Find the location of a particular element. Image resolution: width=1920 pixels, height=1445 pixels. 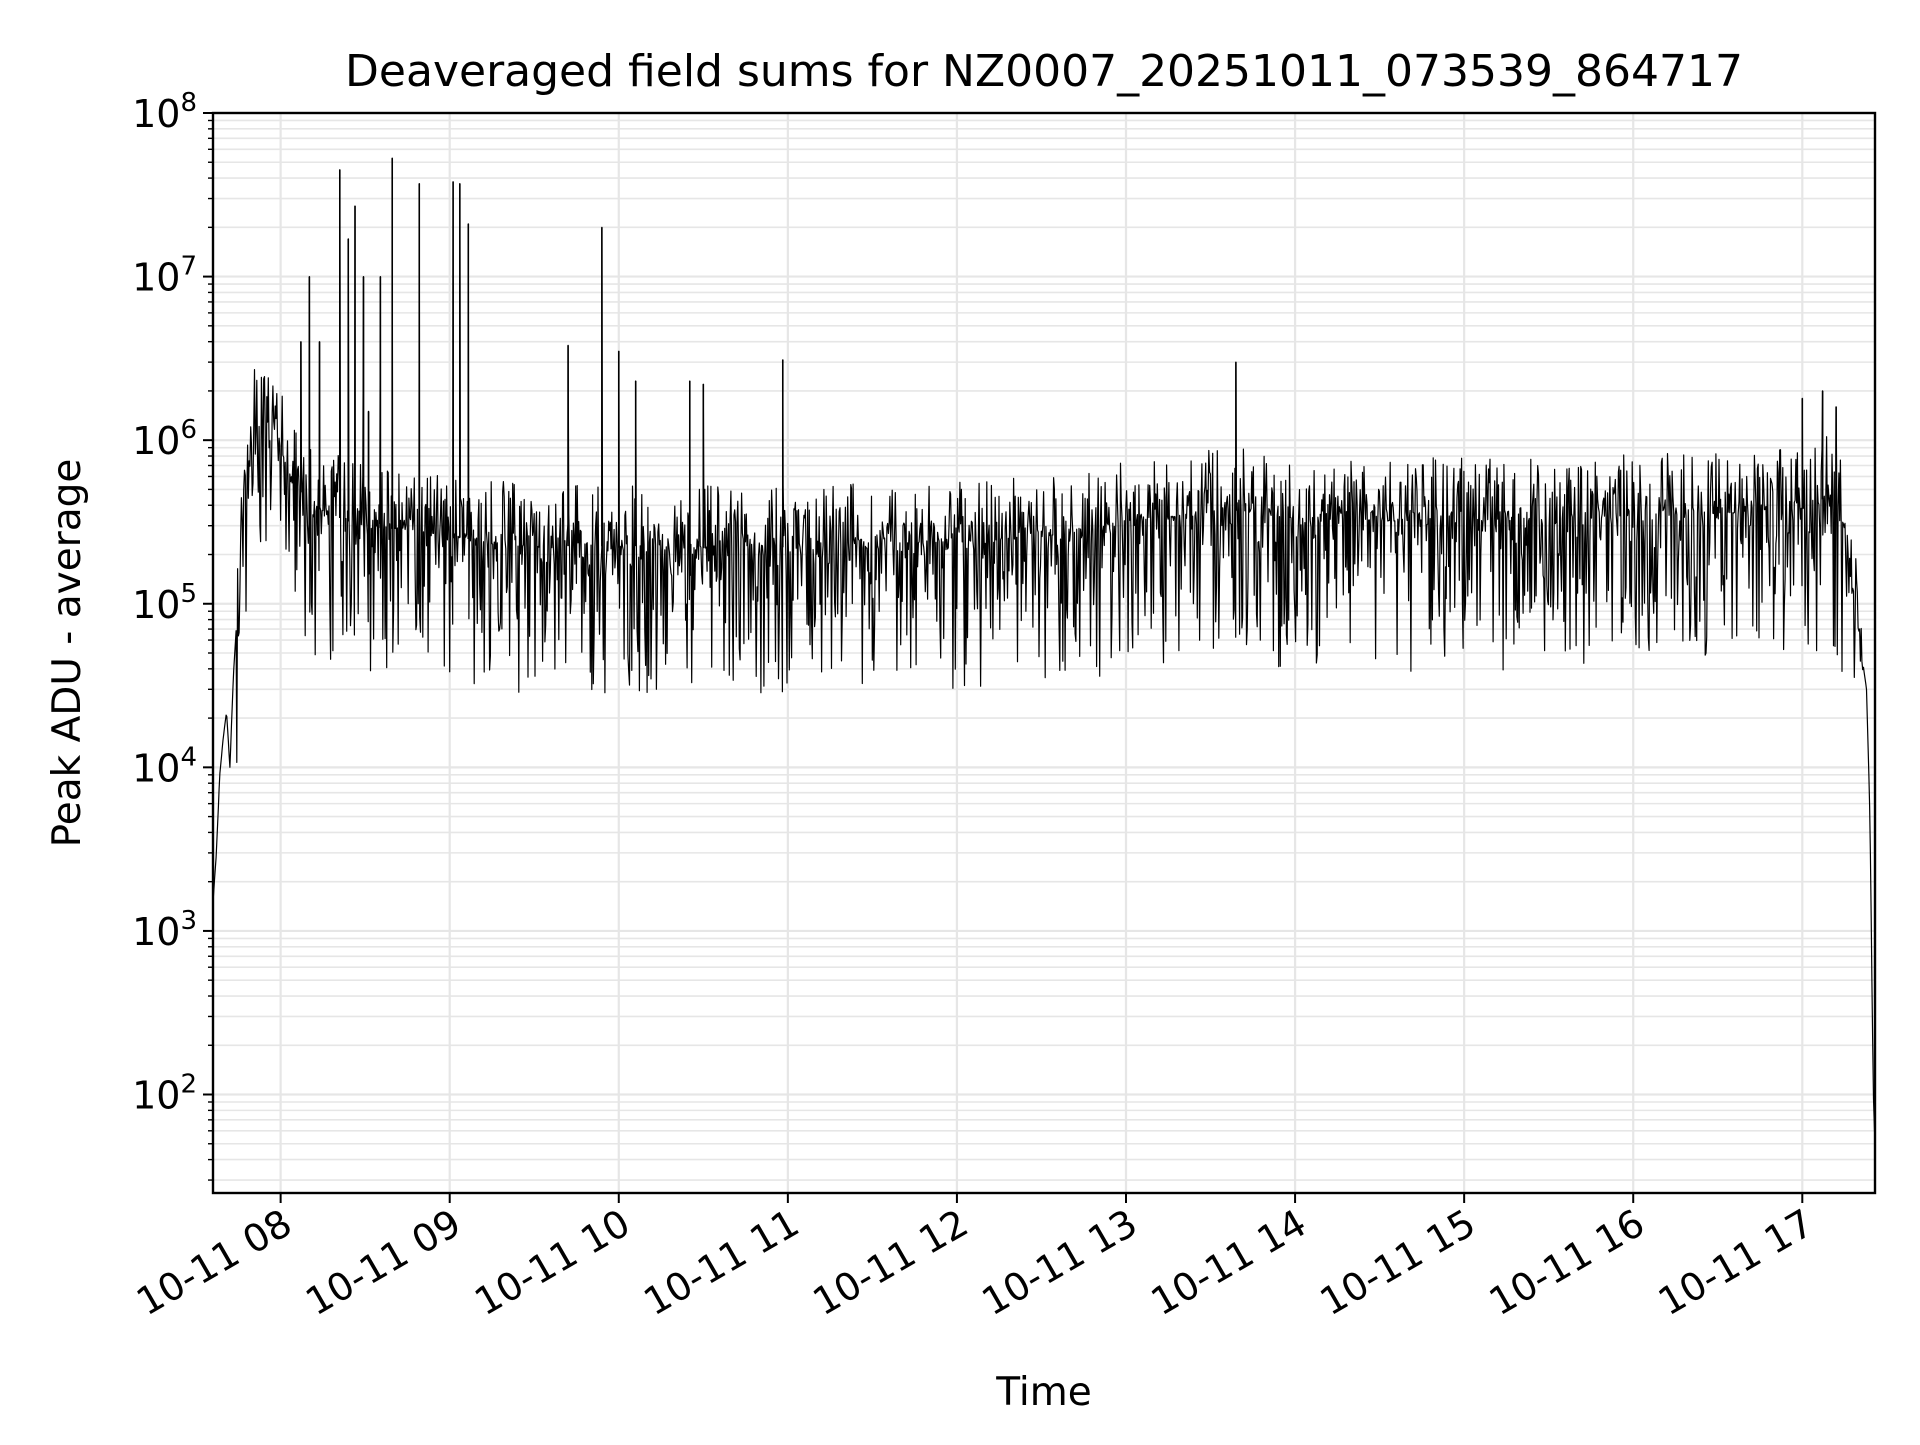

x-tick-label: 10-11 10 is located at coordinates (552, 1263).